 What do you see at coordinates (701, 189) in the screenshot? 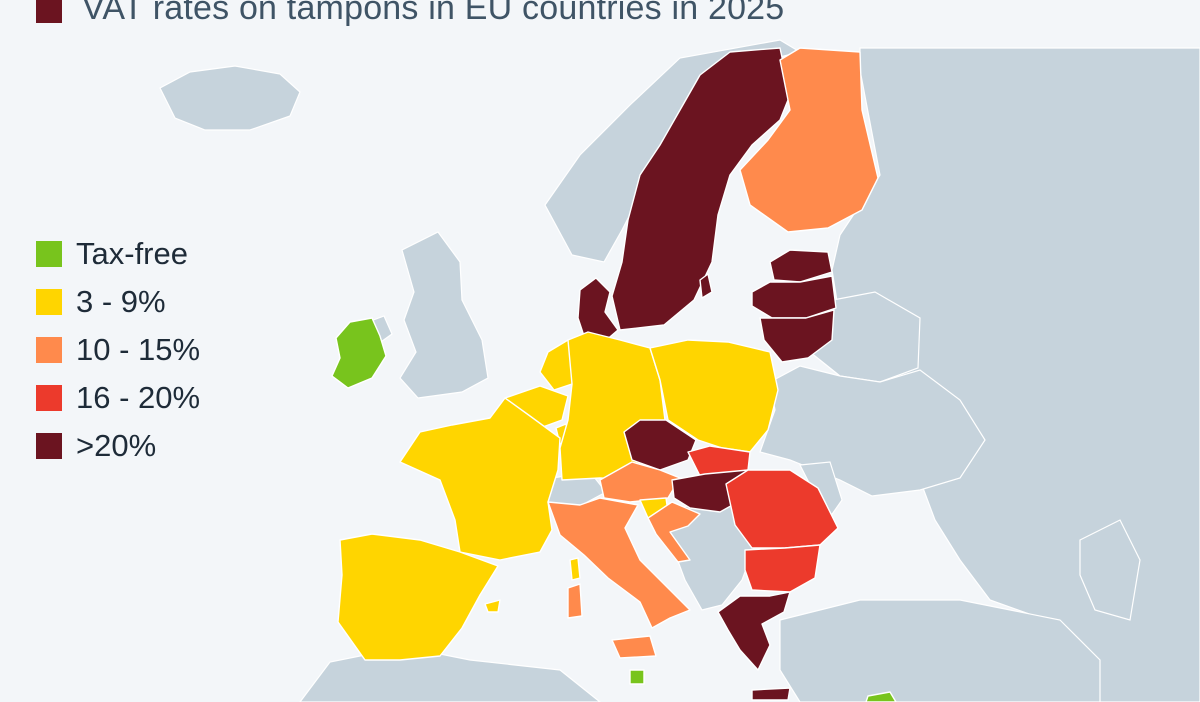
I see `country-sweden` at bounding box center [701, 189].